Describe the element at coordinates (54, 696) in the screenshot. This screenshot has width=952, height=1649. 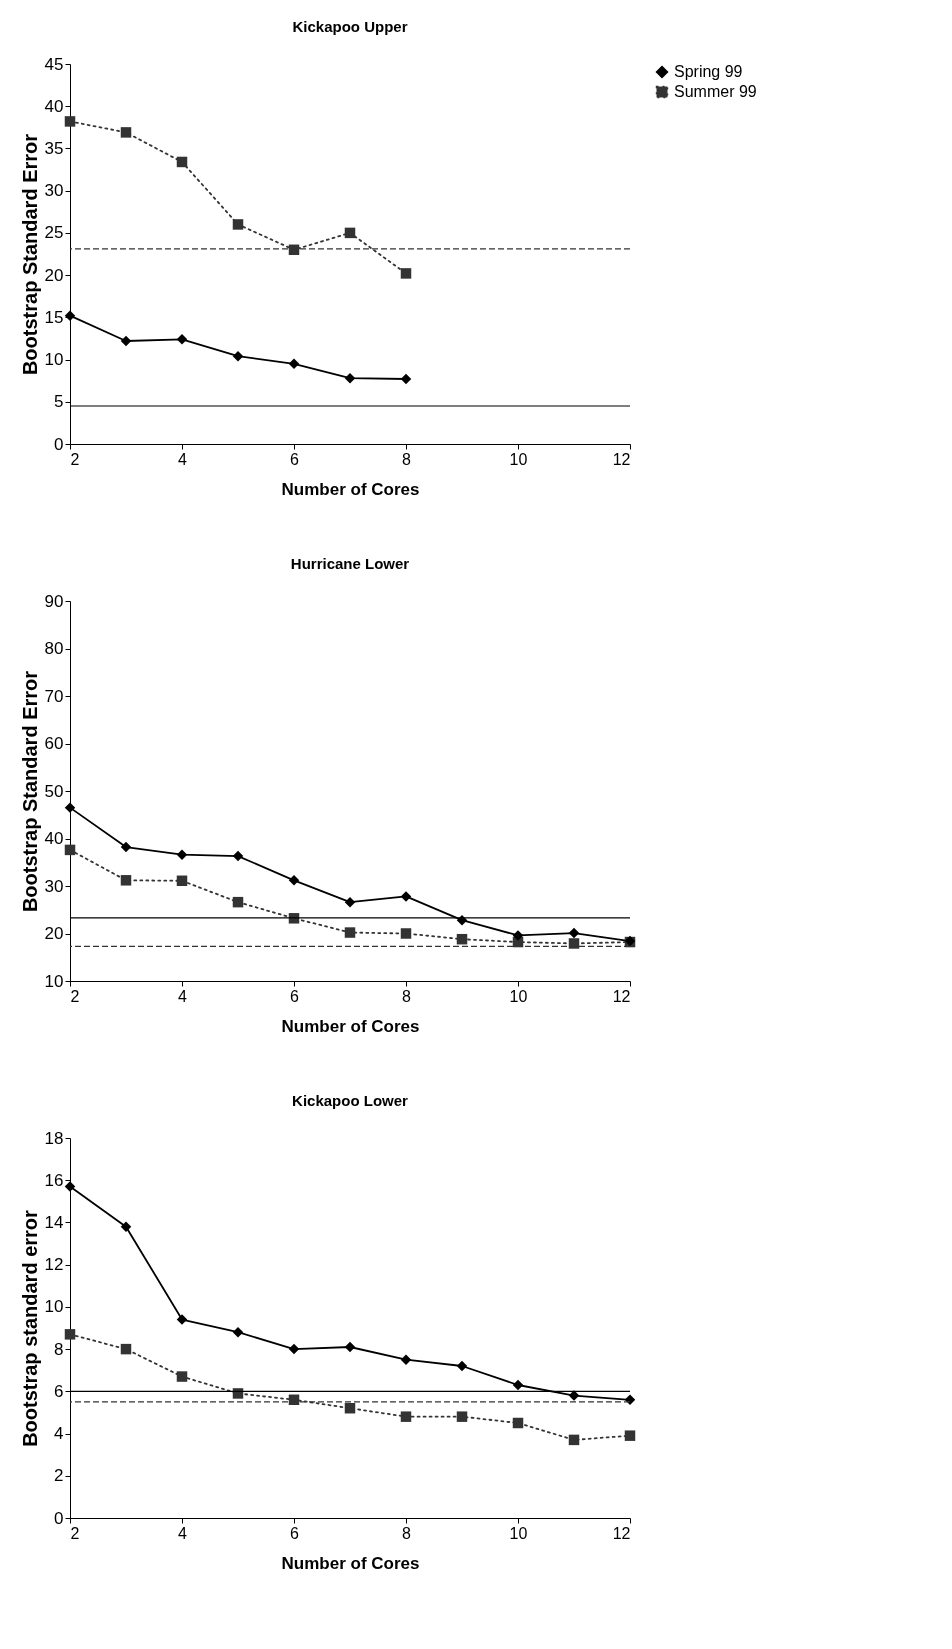
I see `y-tick-label: 70` at that location.